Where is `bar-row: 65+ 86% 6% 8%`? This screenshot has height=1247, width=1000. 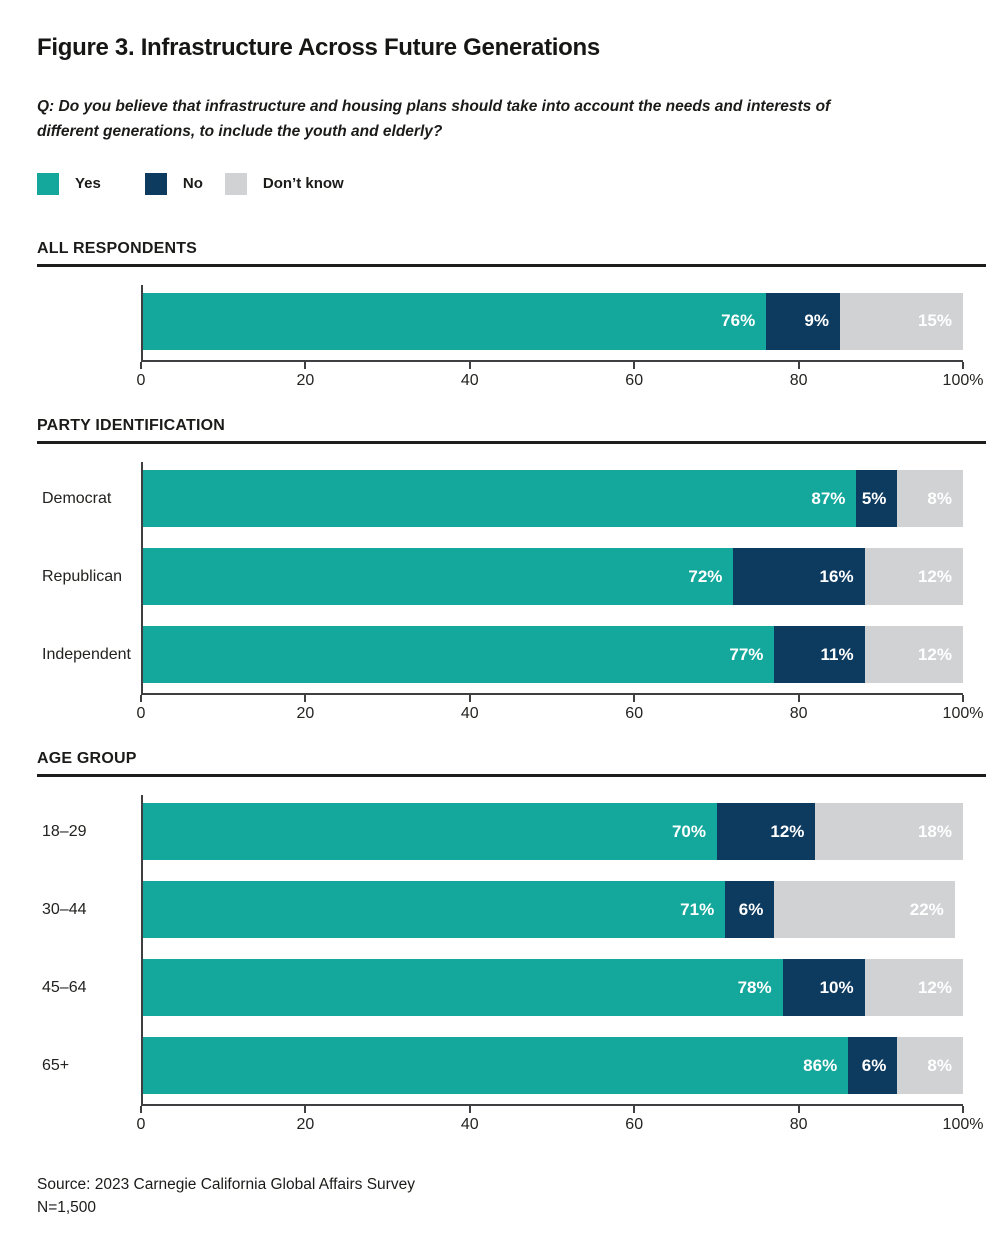
bar-row: 65+ 86% 6% 8% is located at coordinates (502, 1066).